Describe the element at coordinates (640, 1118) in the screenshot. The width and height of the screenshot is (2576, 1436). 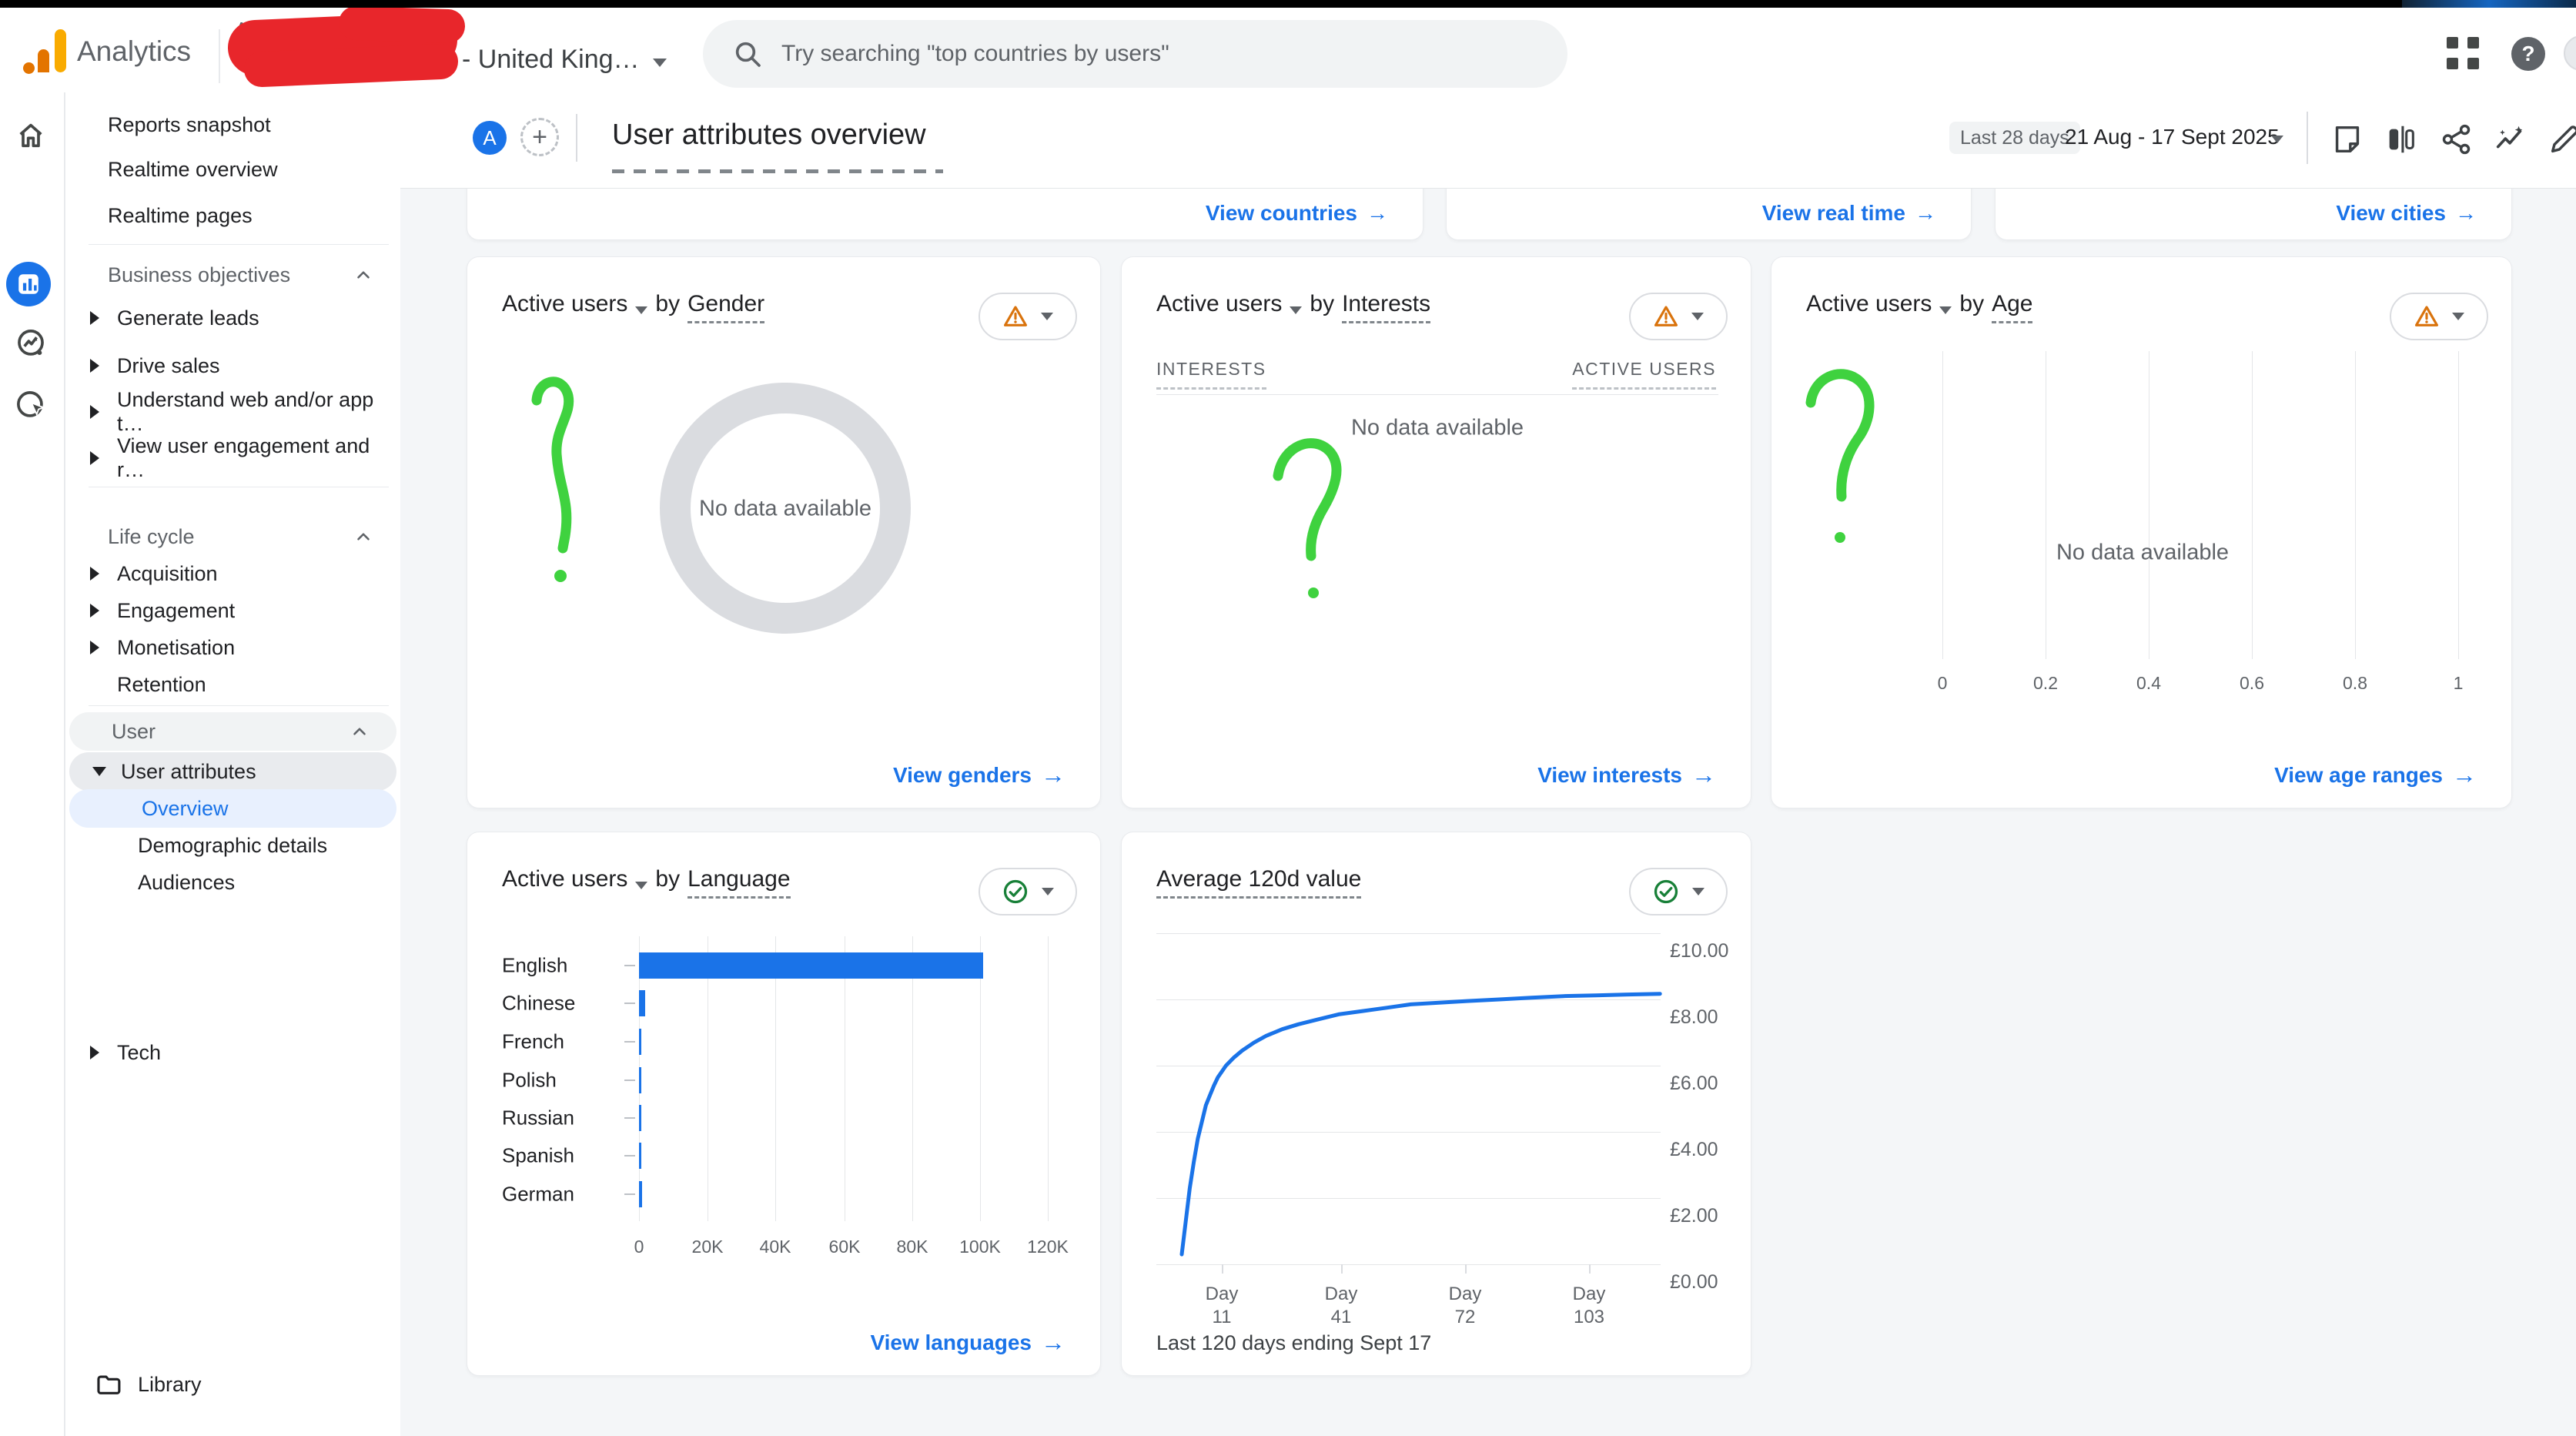
I see `bar-russian` at that location.